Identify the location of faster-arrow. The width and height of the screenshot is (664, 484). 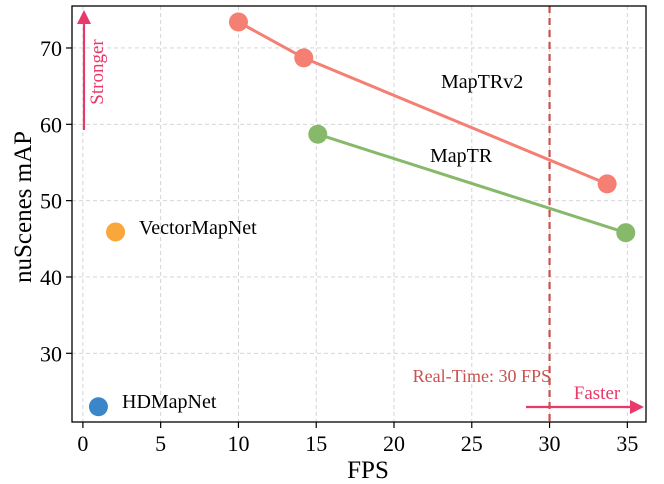
(585, 407).